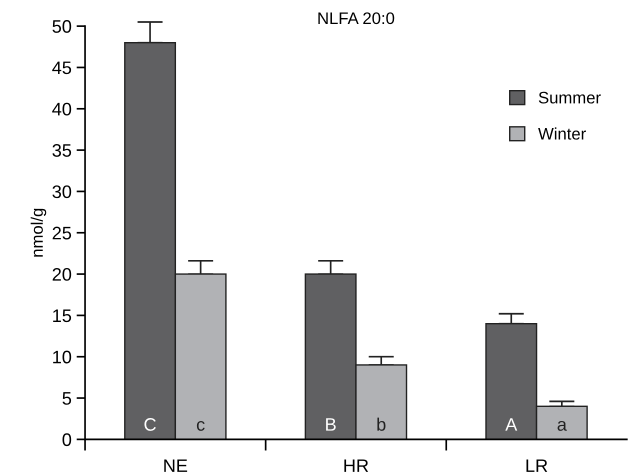  I want to click on x-tick-label: NE, so click(176, 465).